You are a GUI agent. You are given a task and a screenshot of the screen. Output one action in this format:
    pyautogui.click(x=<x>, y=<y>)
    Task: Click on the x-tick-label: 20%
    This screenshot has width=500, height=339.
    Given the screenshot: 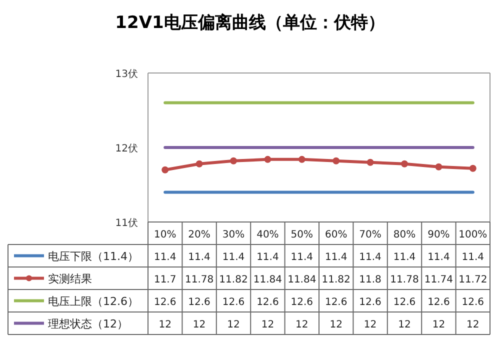 What is the action you would take?
    pyautogui.click(x=199, y=234)
    